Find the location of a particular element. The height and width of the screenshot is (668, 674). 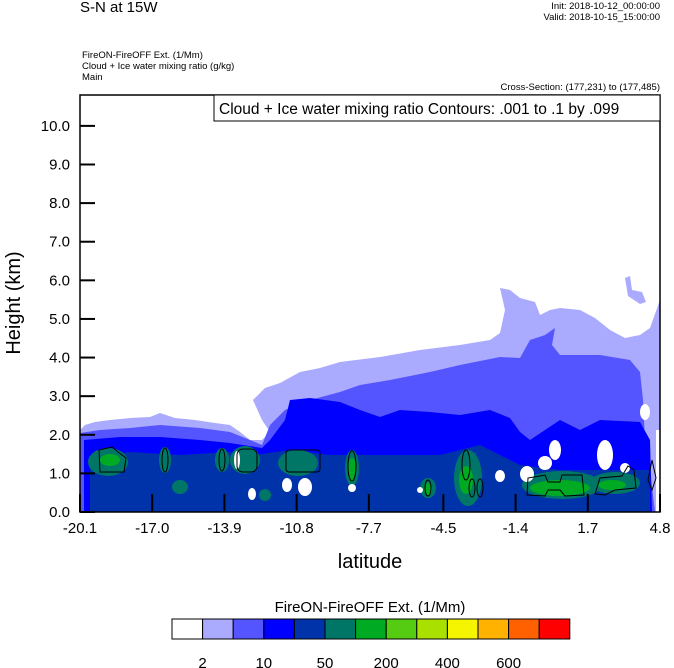

y-tick-label: 1.0 is located at coordinates (59, 473).